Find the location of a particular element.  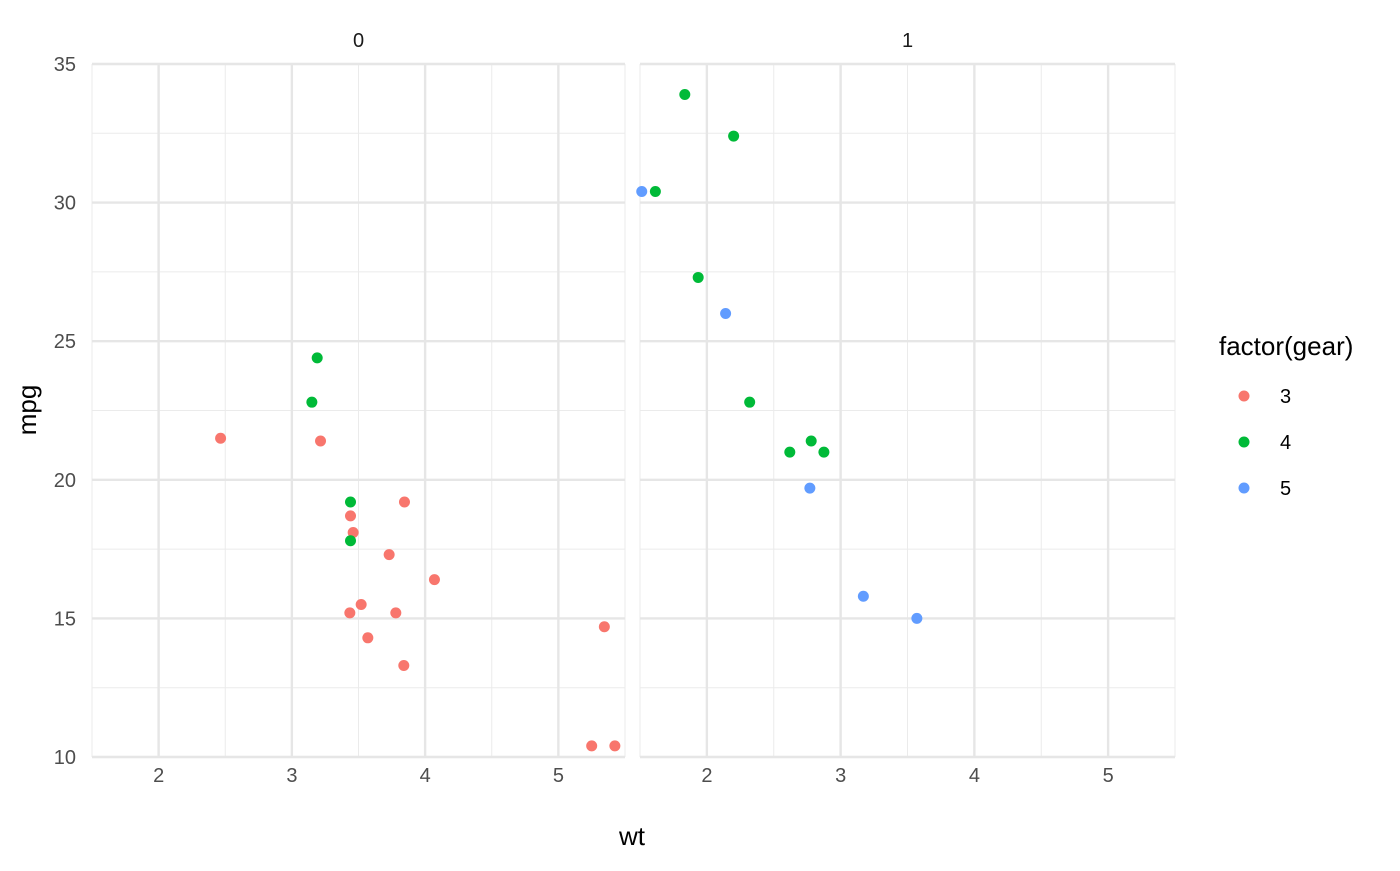

x-axis-tick-labels: 2 3 4 5 2 3 4 5 is located at coordinates (633, 776).